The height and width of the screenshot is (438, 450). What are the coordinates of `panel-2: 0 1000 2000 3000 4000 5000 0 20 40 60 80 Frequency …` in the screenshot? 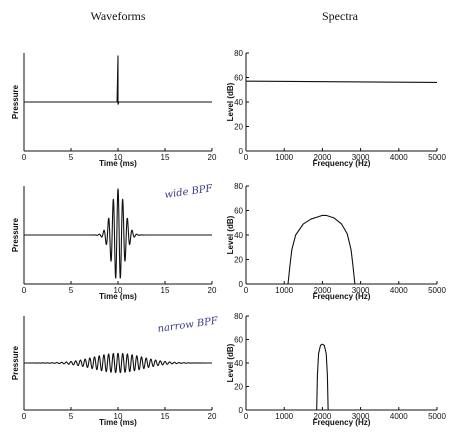 It's located at (336, 108).